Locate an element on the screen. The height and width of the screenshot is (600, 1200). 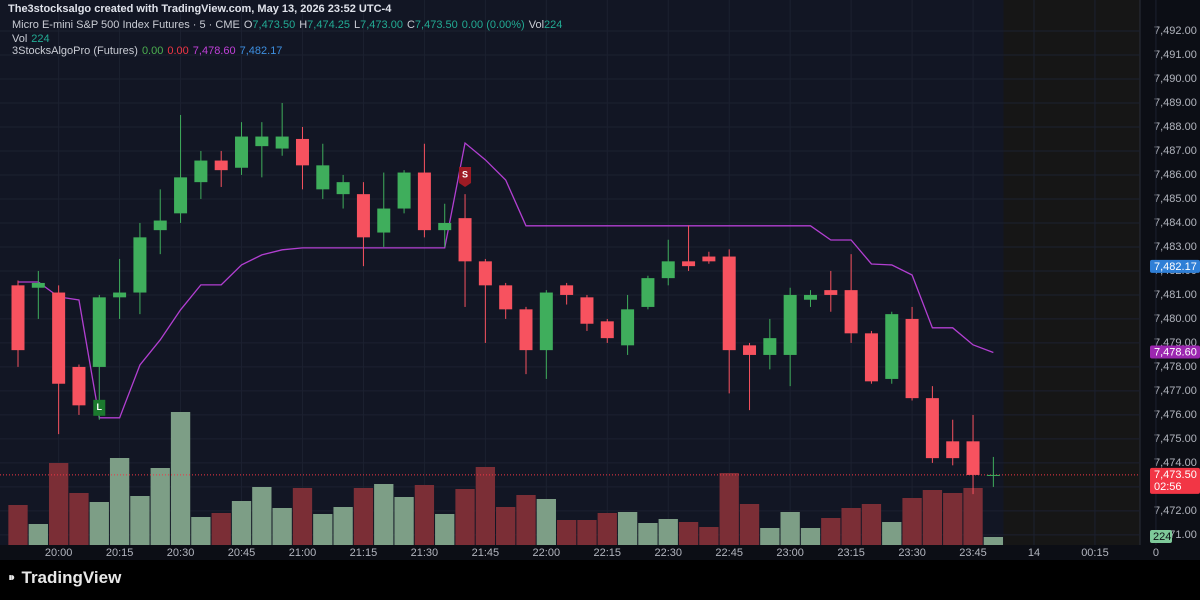
time-axis is located at coordinates (600, 552).